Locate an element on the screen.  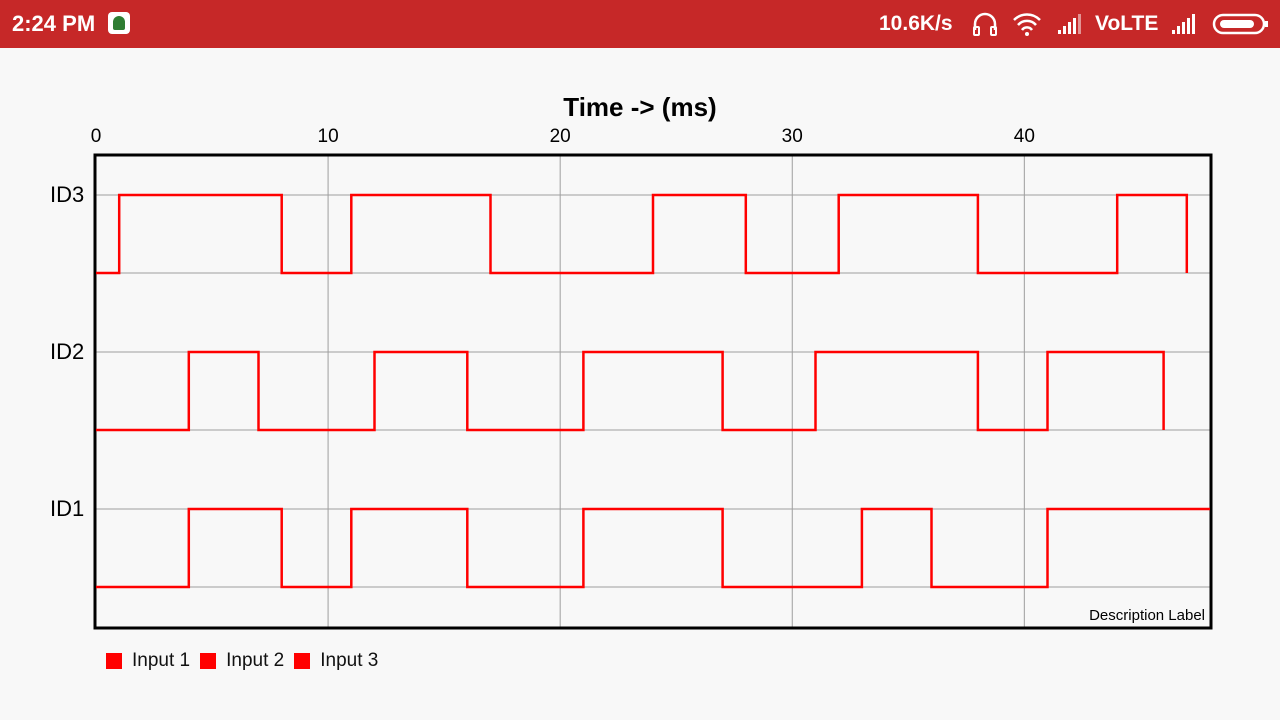
legend-label: Input 2 is located at coordinates (255, 660).